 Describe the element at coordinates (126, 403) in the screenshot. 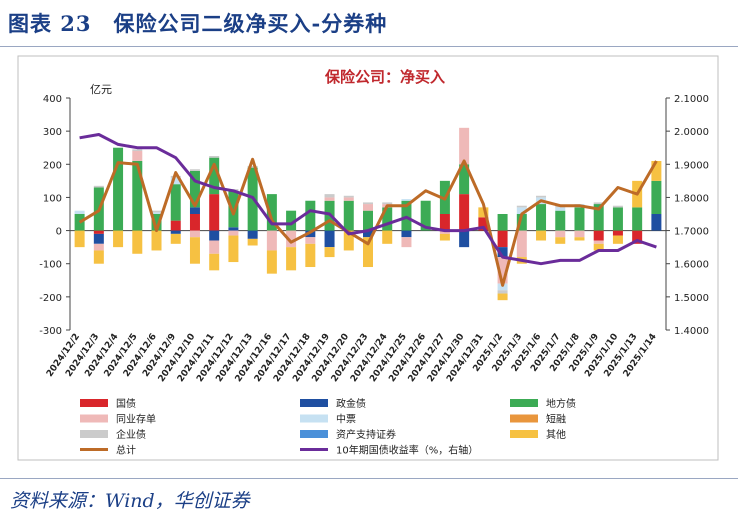

I see `legend-label: 国债` at that location.